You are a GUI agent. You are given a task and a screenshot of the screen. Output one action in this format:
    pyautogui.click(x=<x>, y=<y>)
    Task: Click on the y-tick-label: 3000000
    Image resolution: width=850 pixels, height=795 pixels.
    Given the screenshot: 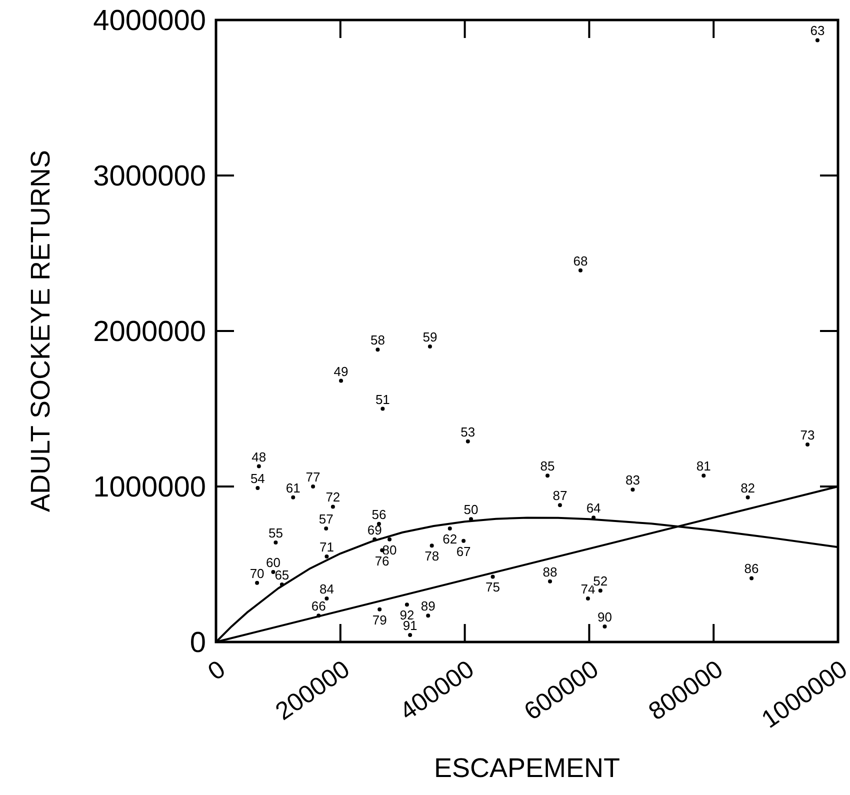 What is the action you would take?
    pyautogui.click(x=149, y=176)
    